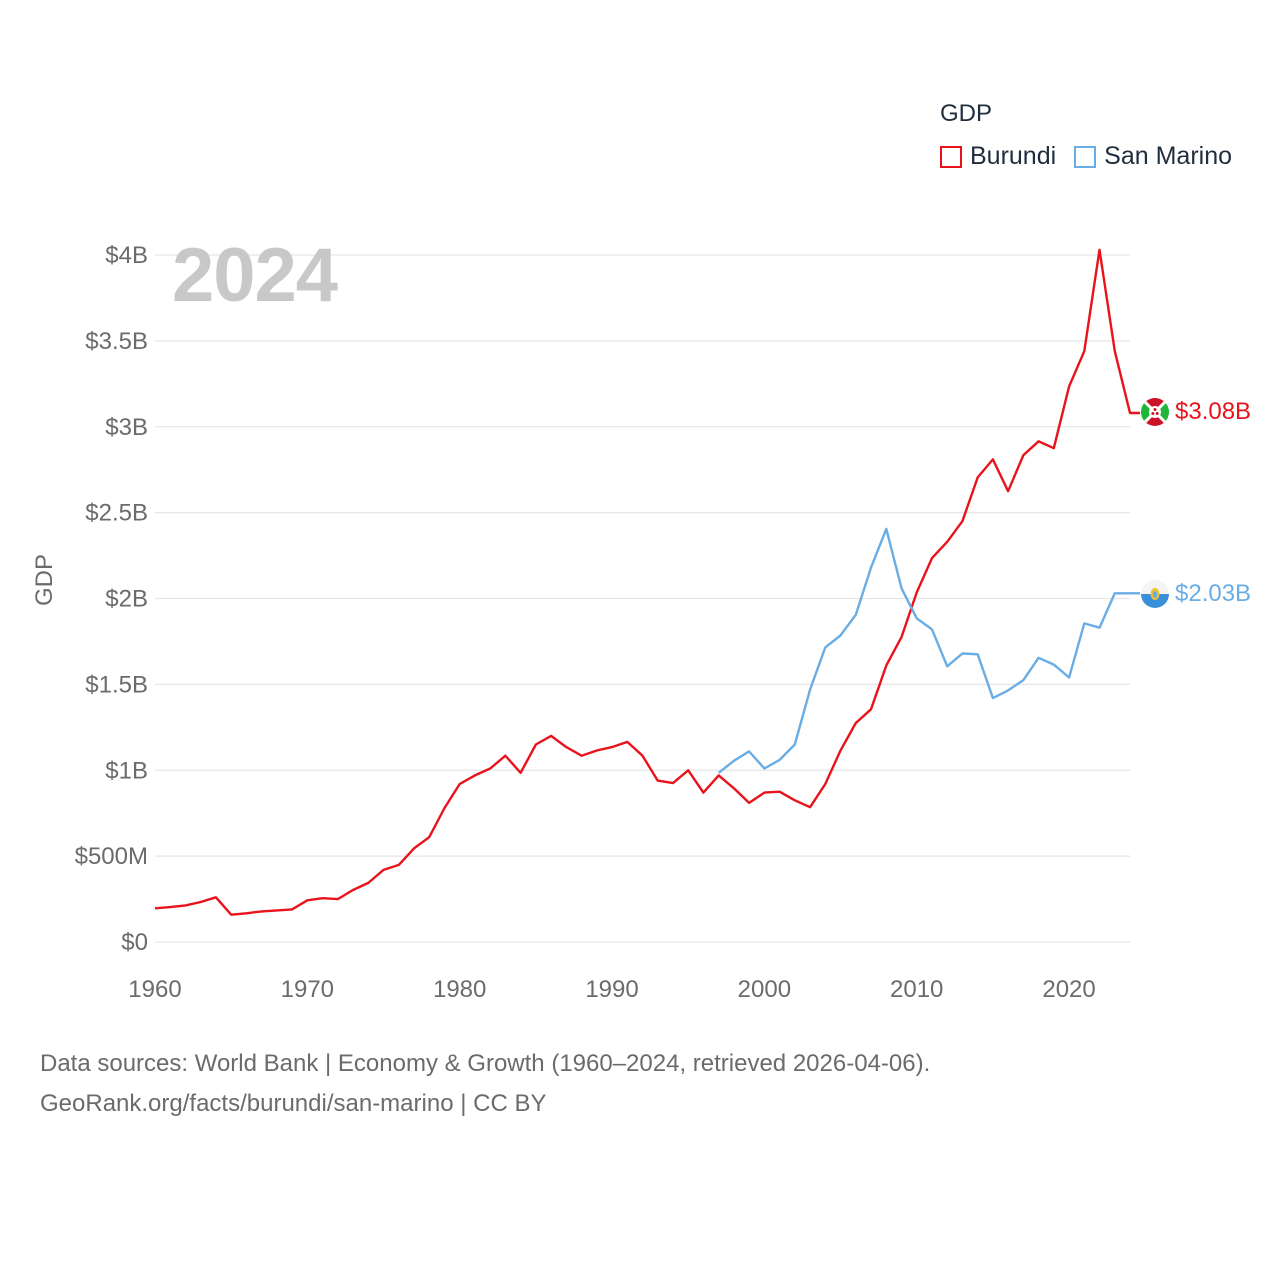  I want to click on legend: Burundi San Marino, so click(1095, 156).